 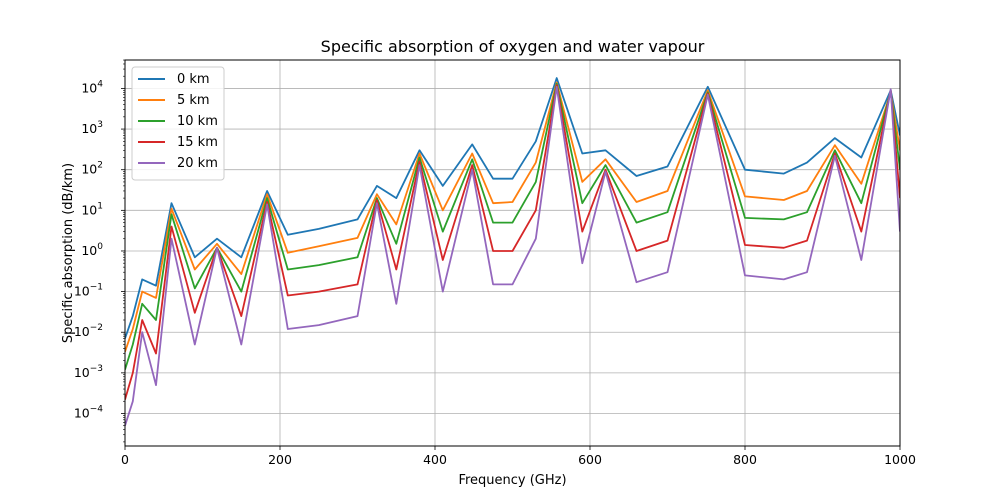 What do you see at coordinates (92, 128) in the screenshot?
I see `y-tick-label: 10³` at bounding box center [92, 128].